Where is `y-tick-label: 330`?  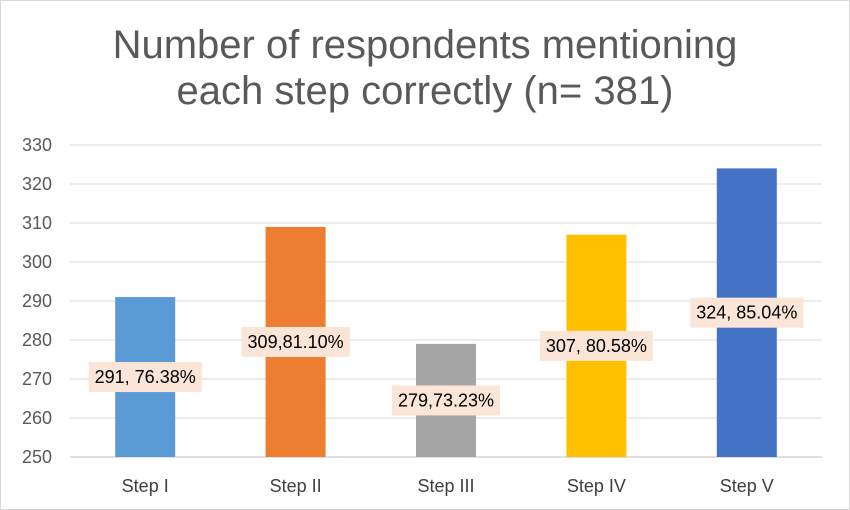
y-tick-label: 330 is located at coordinates (37, 145).